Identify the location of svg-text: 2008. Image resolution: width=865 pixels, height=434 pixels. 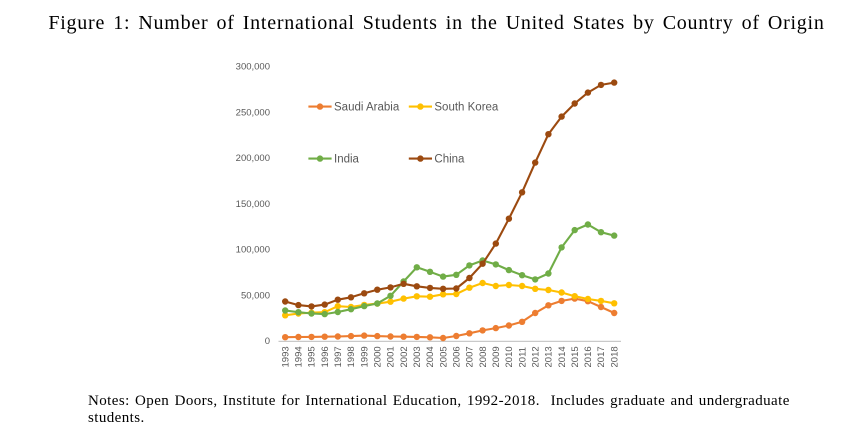
(483, 356).